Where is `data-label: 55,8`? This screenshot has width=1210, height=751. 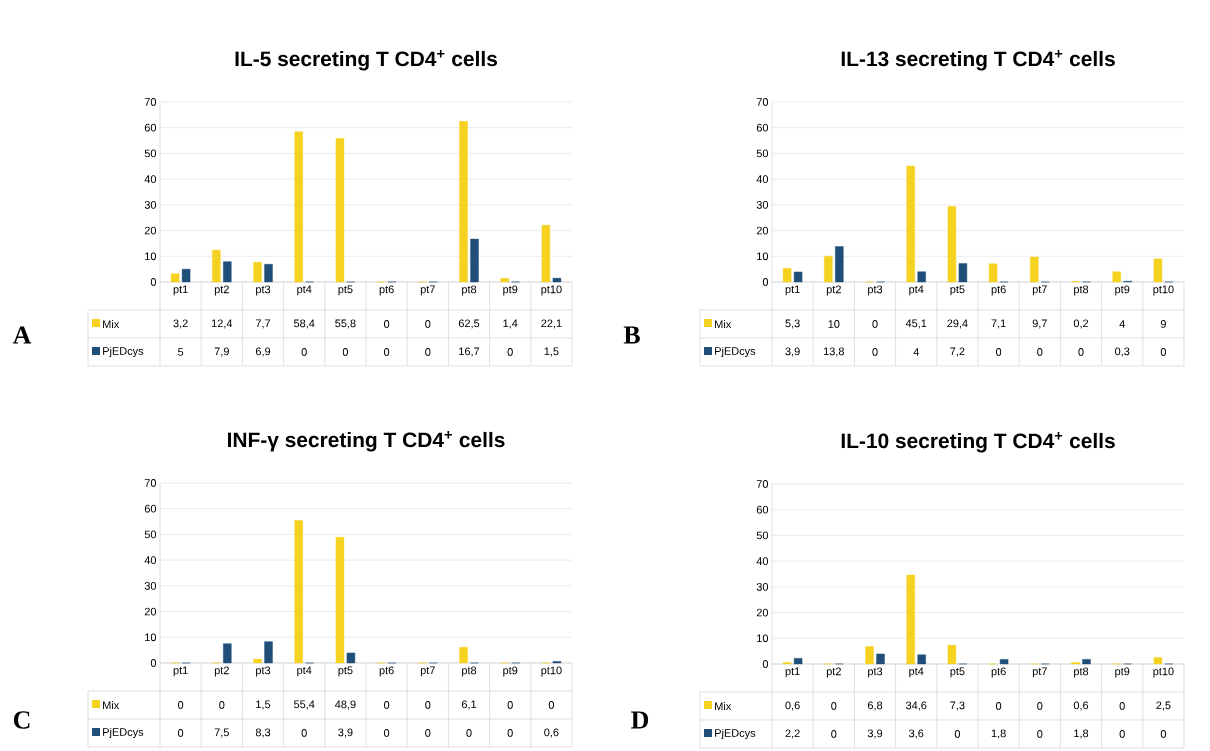 data-label: 55,8 is located at coordinates (345, 324).